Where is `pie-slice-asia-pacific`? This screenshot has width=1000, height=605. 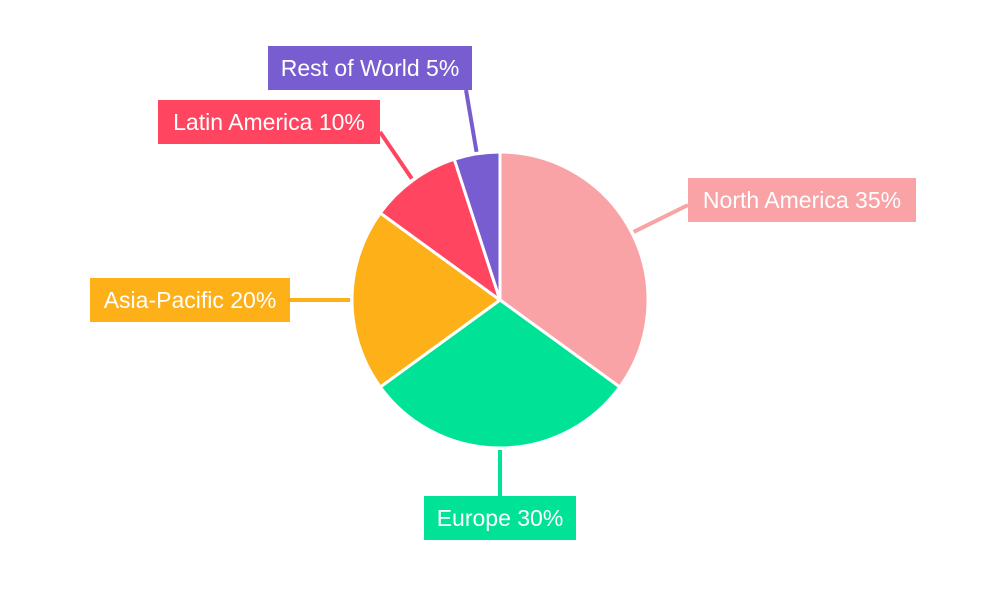 pie-slice-asia-pacific is located at coordinates (426, 300).